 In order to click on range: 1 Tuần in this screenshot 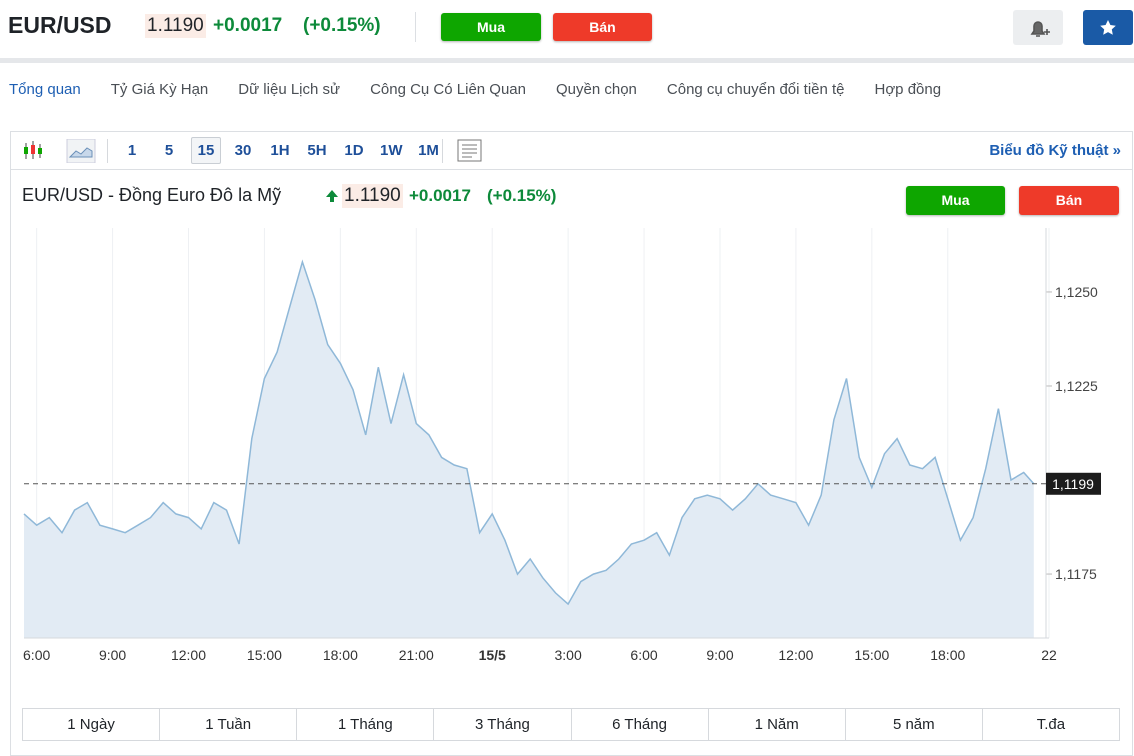, I will do `click(227, 724)`.